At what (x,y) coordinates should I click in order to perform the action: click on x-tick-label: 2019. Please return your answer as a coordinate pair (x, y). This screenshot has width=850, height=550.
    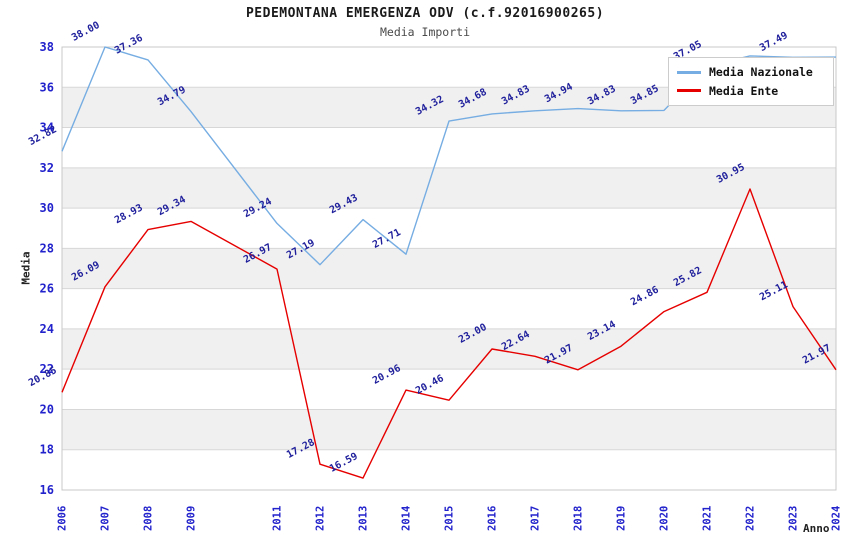
    Looking at the image, I should click on (622, 518).